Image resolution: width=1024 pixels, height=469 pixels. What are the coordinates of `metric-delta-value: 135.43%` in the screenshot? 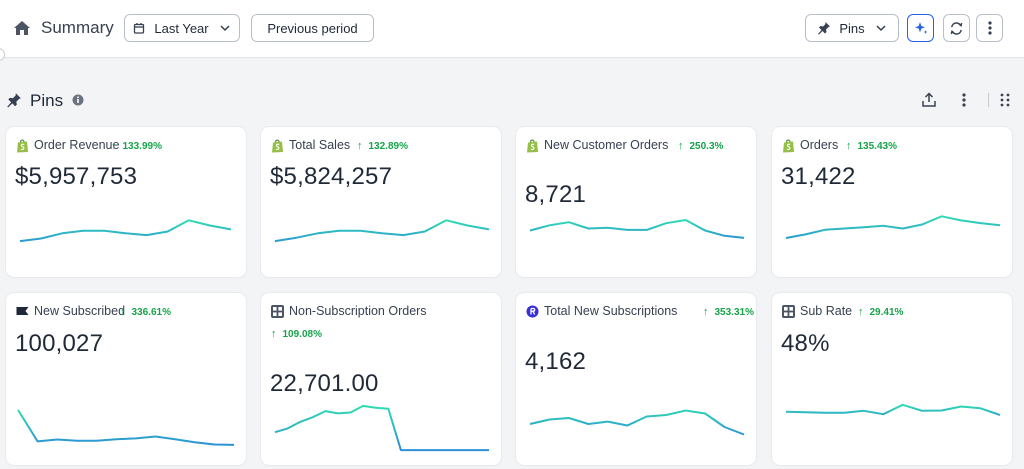 It's located at (877, 146).